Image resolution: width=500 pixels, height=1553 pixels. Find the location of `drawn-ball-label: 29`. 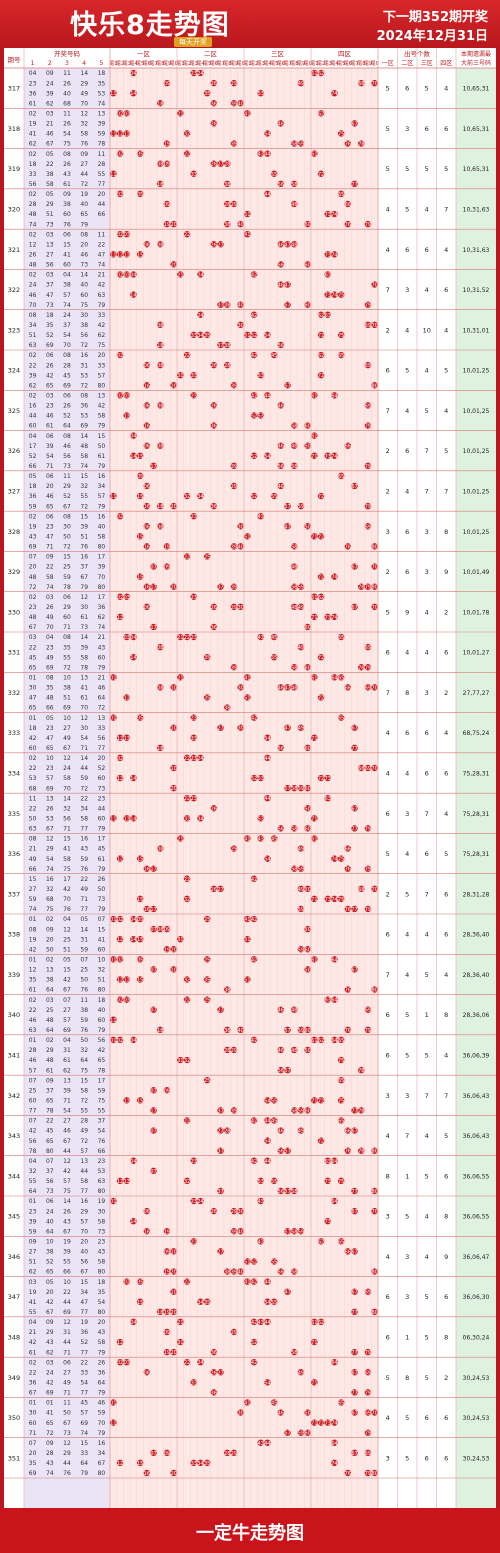

drawn-ball-label: 29 is located at coordinates (234, 1333).